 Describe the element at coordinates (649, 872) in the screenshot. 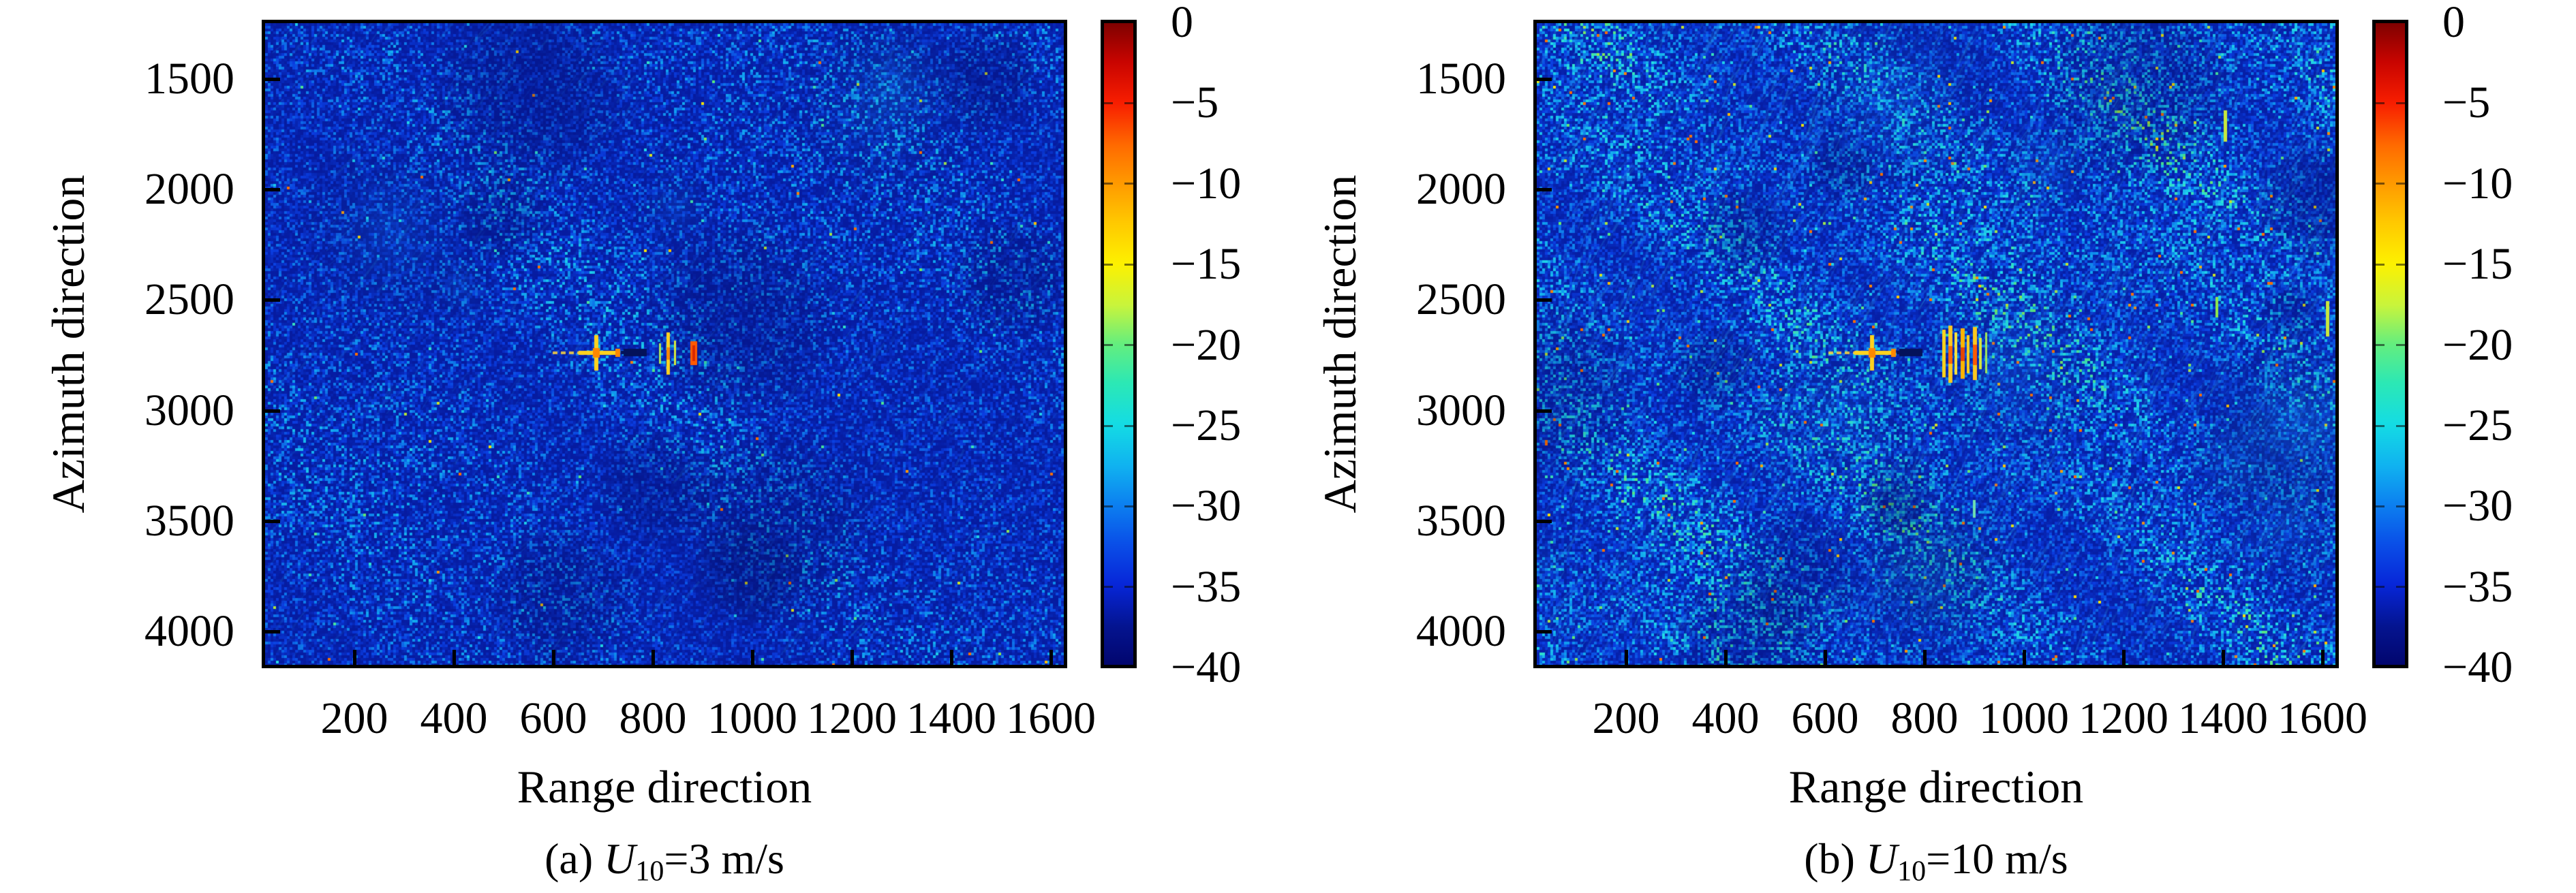

I see `caption-a-subscript: 10` at that location.